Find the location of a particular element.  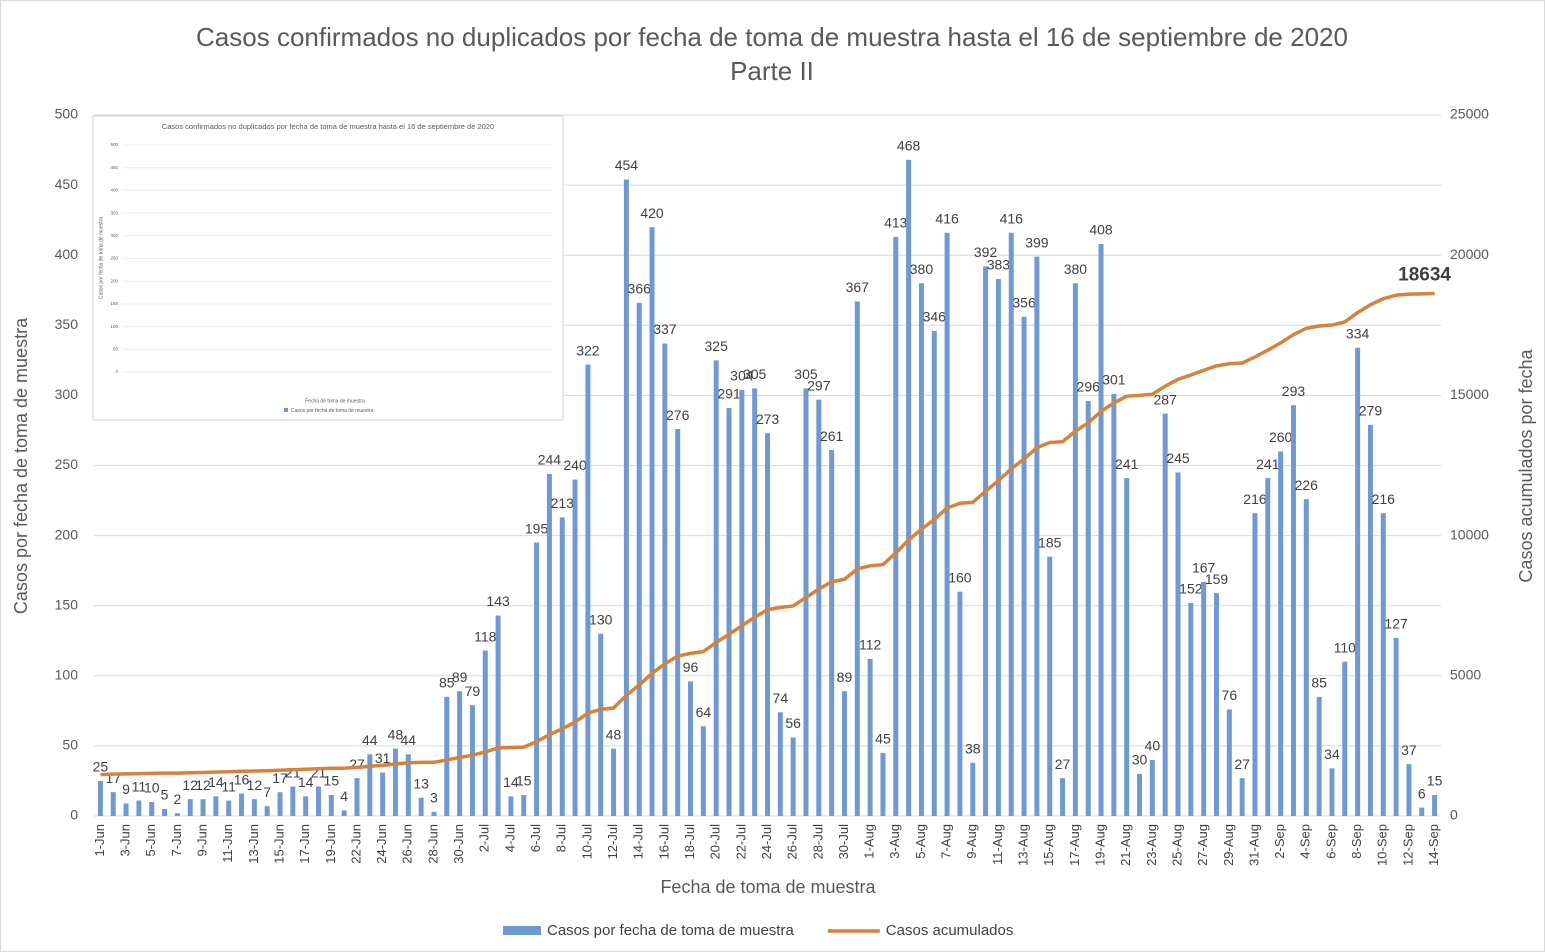

x-tick-label: 30-Jul is located at coordinates (843, 842).